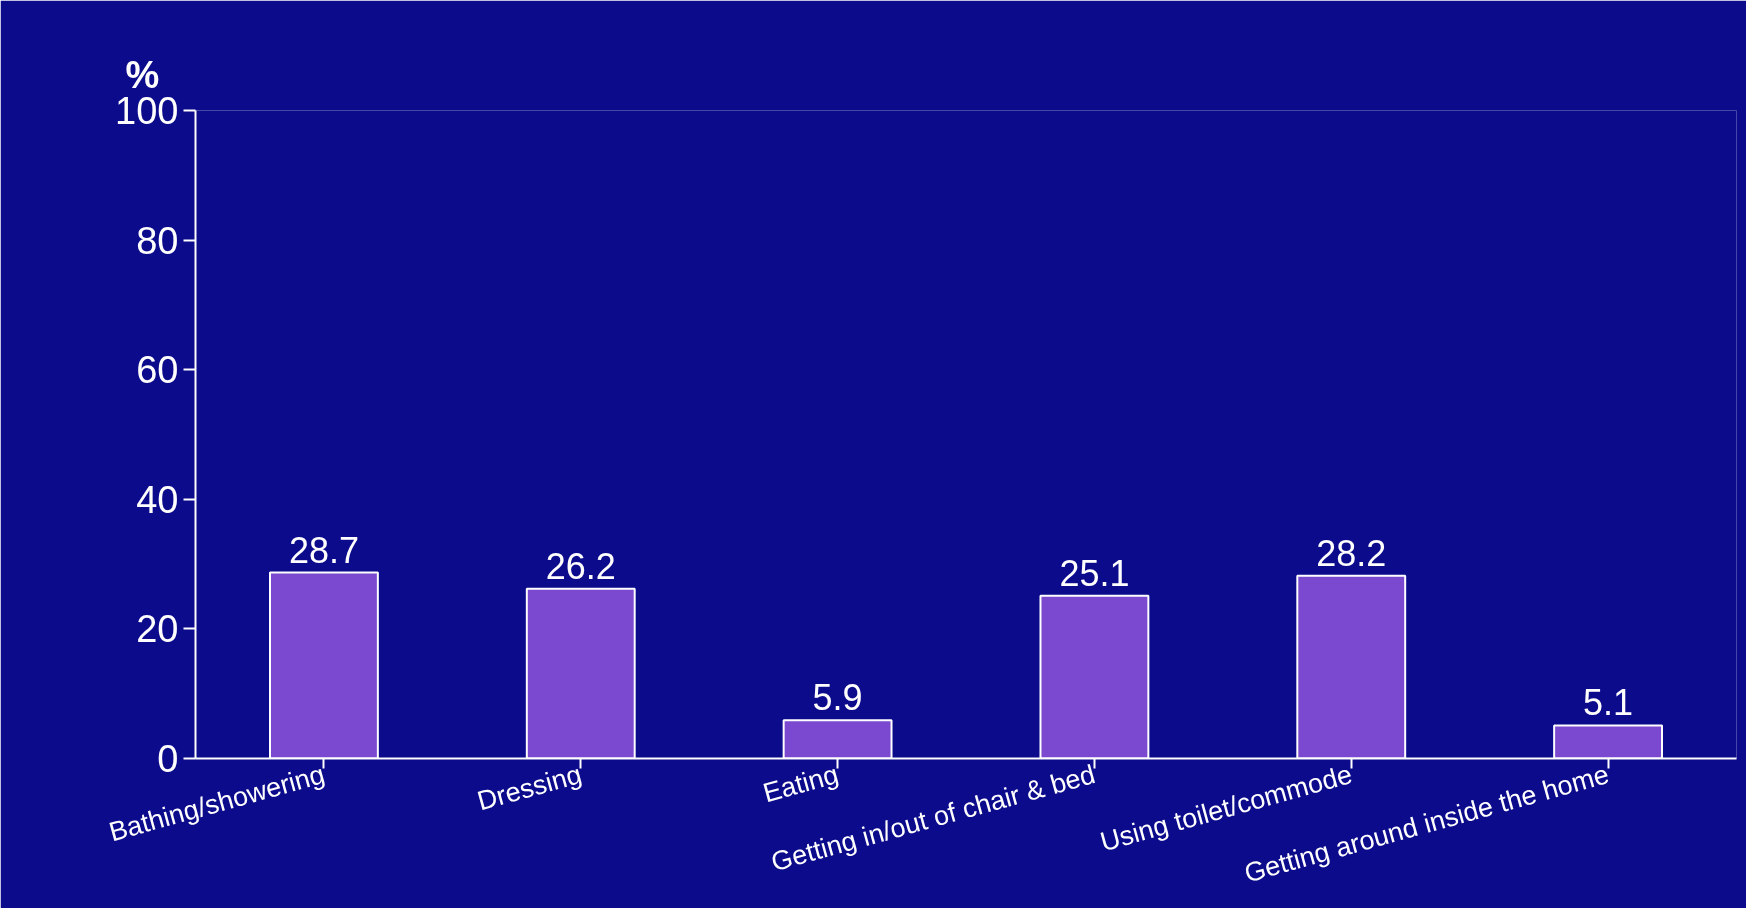  What do you see at coordinates (580, 566) in the screenshot?
I see `data-label: 26.2` at bounding box center [580, 566].